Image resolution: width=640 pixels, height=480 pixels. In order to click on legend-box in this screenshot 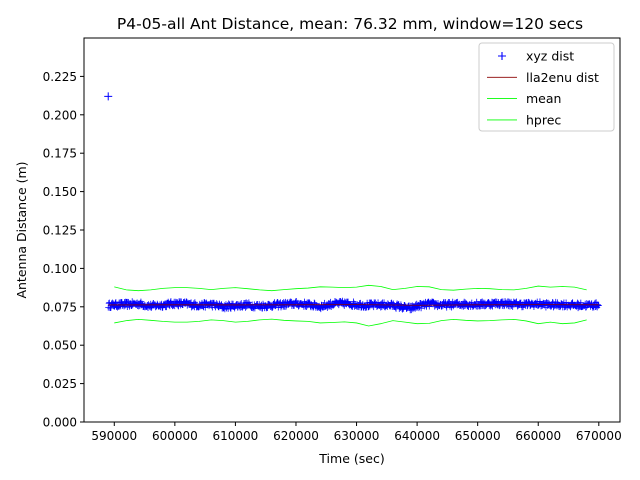, I will do `click(546, 87)`.